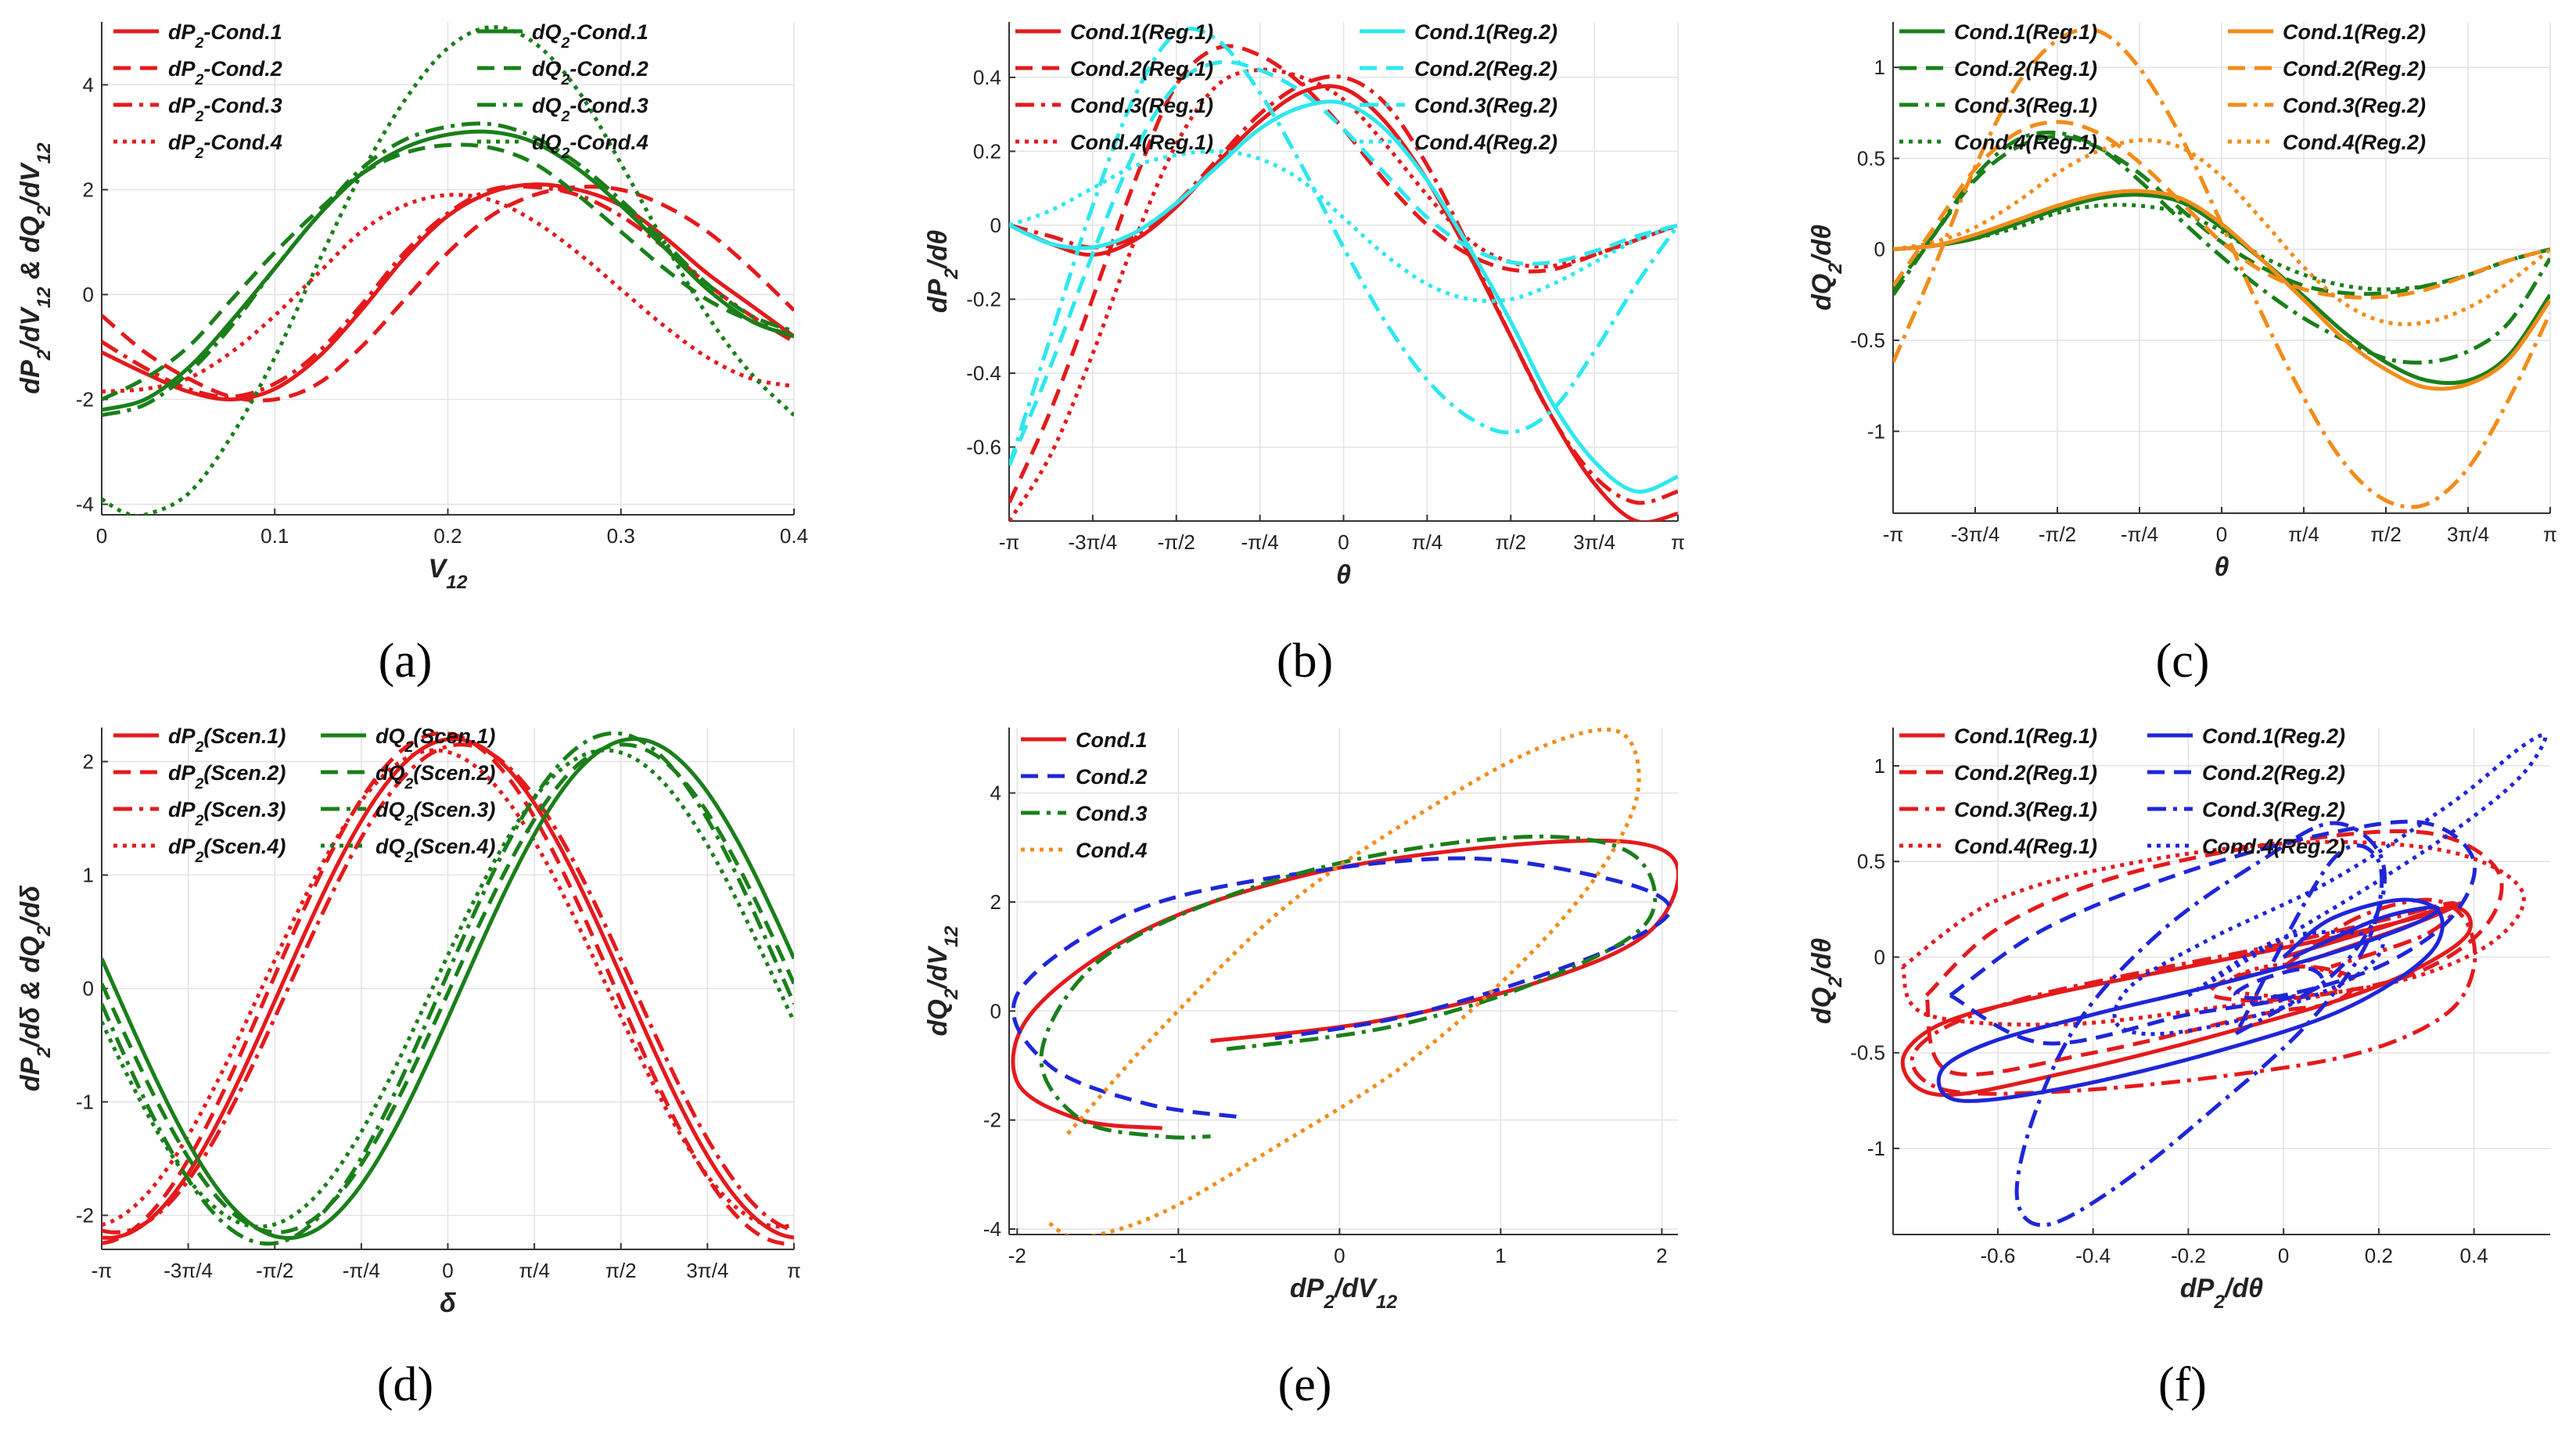 The image size is (2576, 1434). What do you see at coordinates (2093, 1255) in the screenshot?
I see `x-tick-label: -0.4` at bounding box center [2093, 1255].